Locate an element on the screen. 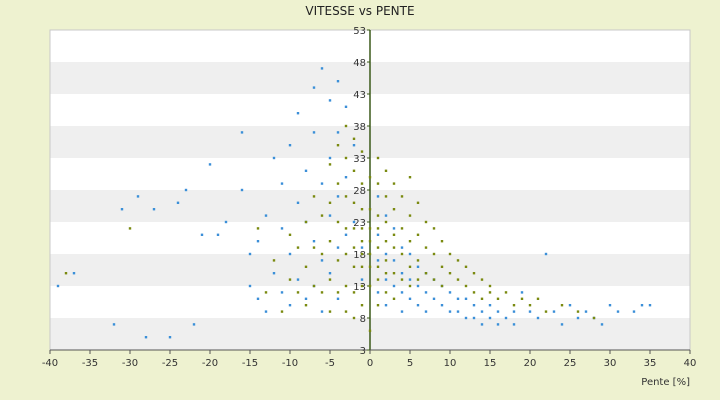 This screenshot has height=400, width=720. x-tick-label: -40 is located at coordinates (50, 363).